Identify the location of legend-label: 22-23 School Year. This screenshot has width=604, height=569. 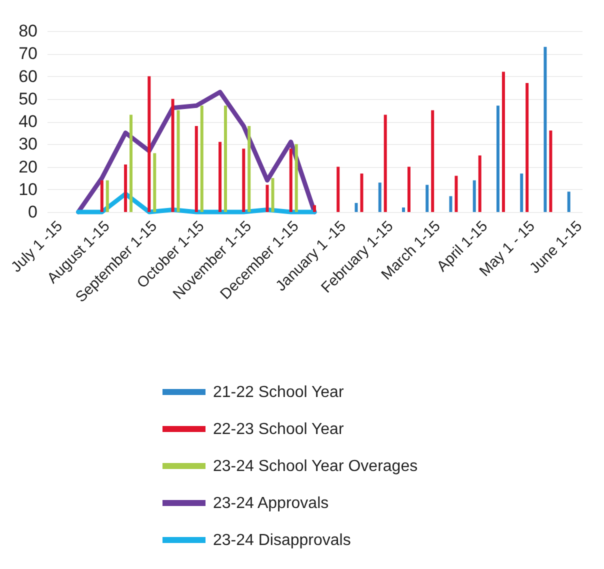
(278, 429).